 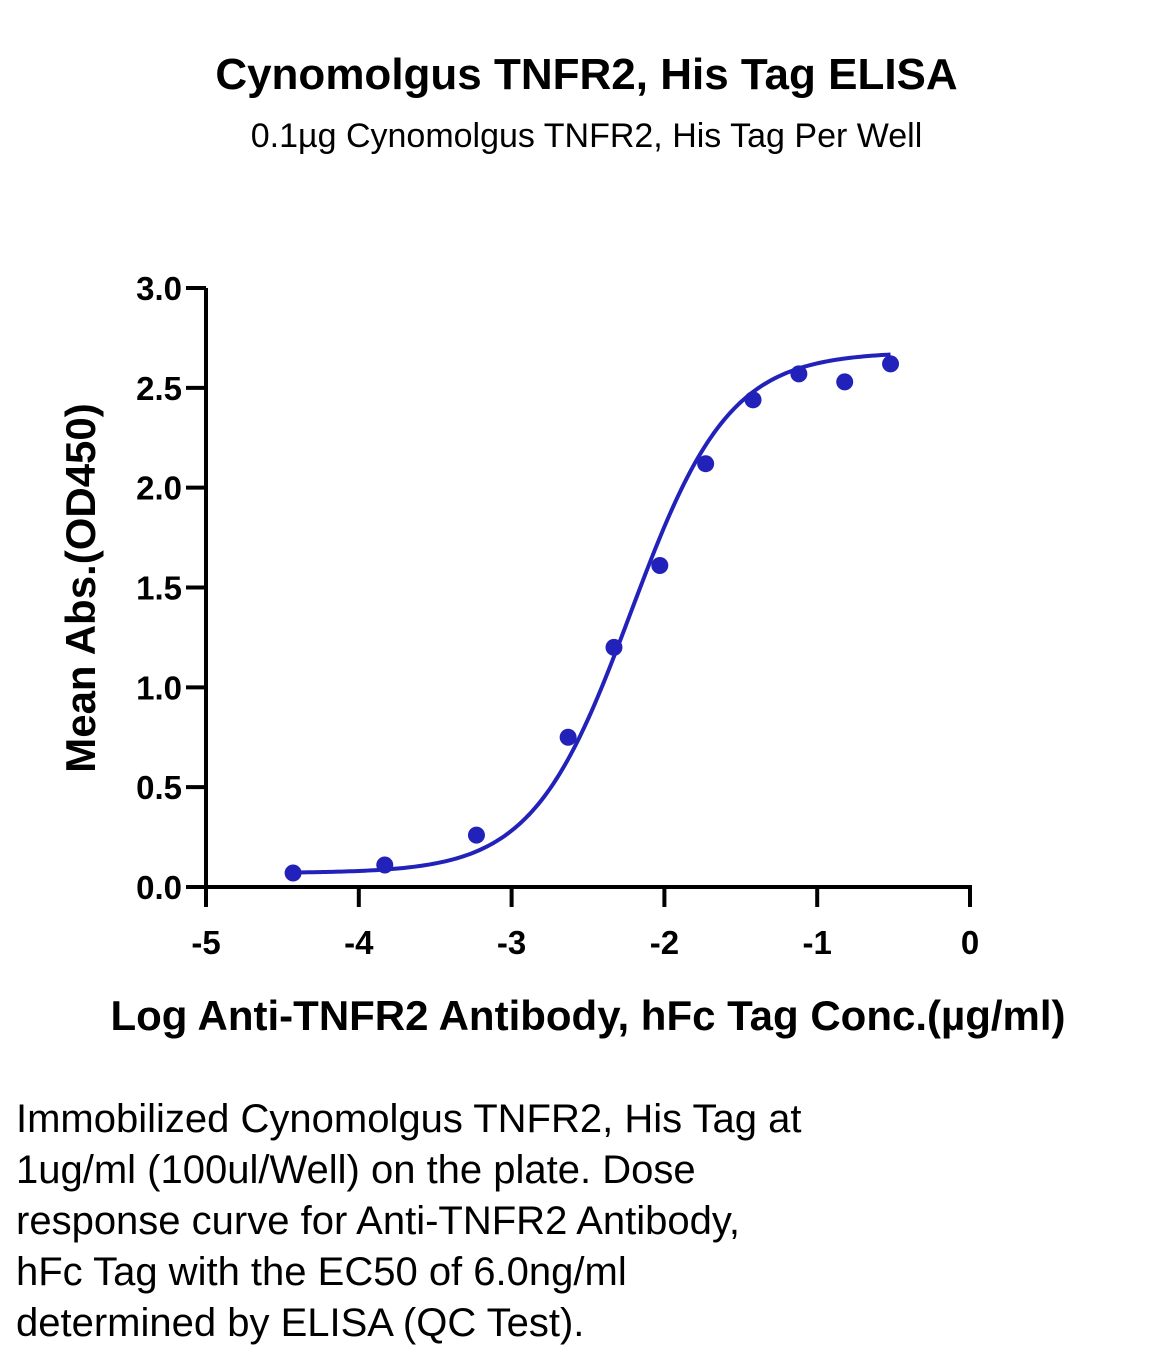 What do you see at coordinates (409, 1119) in the screenshot?
I see `caption-line: Immobilized Cynomolgus TNFR2, His Tag at` at bounding box center [409, 1119].